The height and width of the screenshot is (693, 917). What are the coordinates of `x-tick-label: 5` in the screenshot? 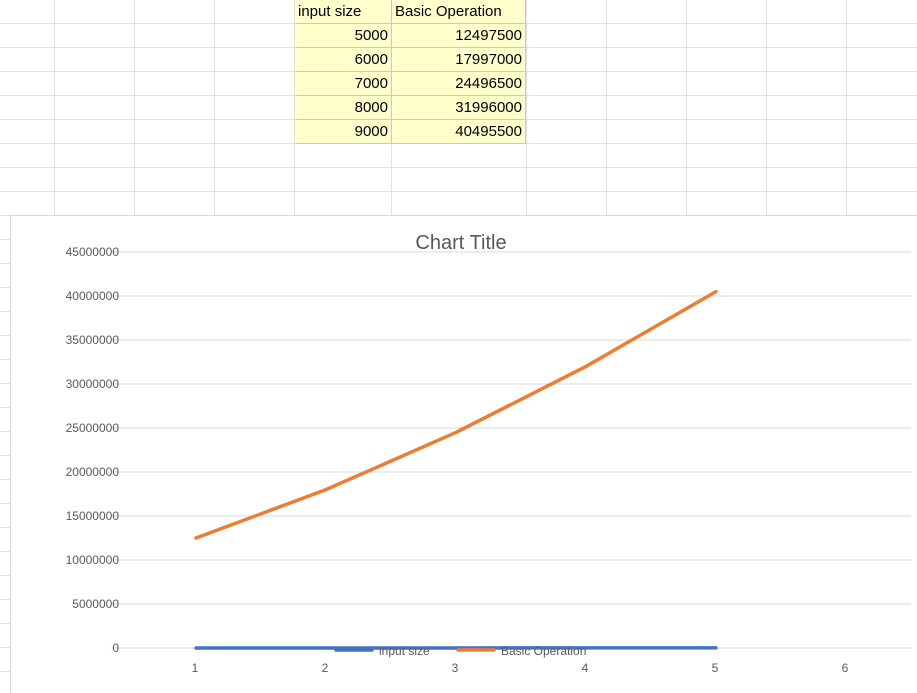 It's located at (715, 668).